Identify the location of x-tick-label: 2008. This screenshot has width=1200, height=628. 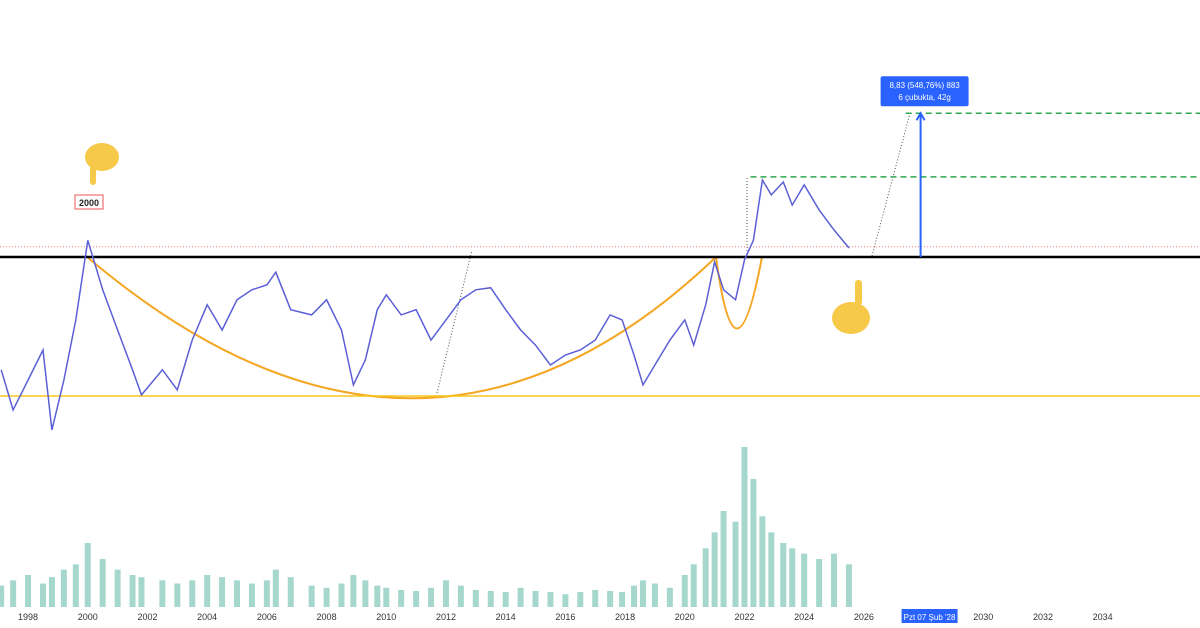
(327, 617).